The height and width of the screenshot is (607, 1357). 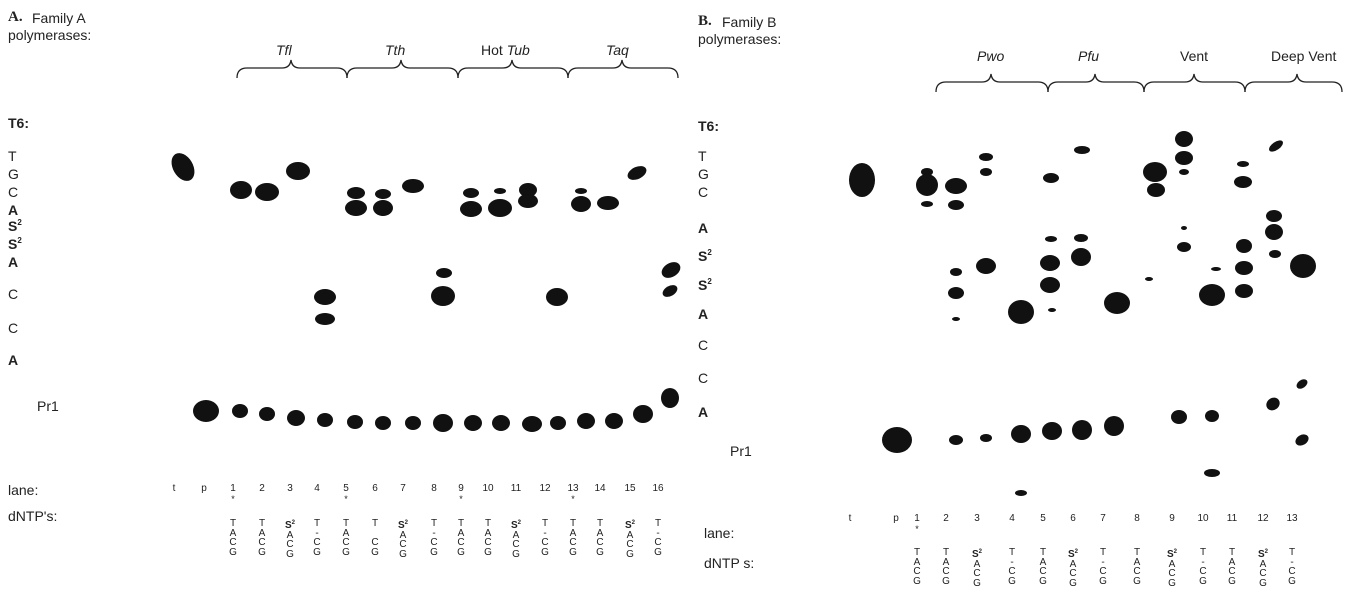 I want to click on lane-number: 13, so click(x=573, y=488).